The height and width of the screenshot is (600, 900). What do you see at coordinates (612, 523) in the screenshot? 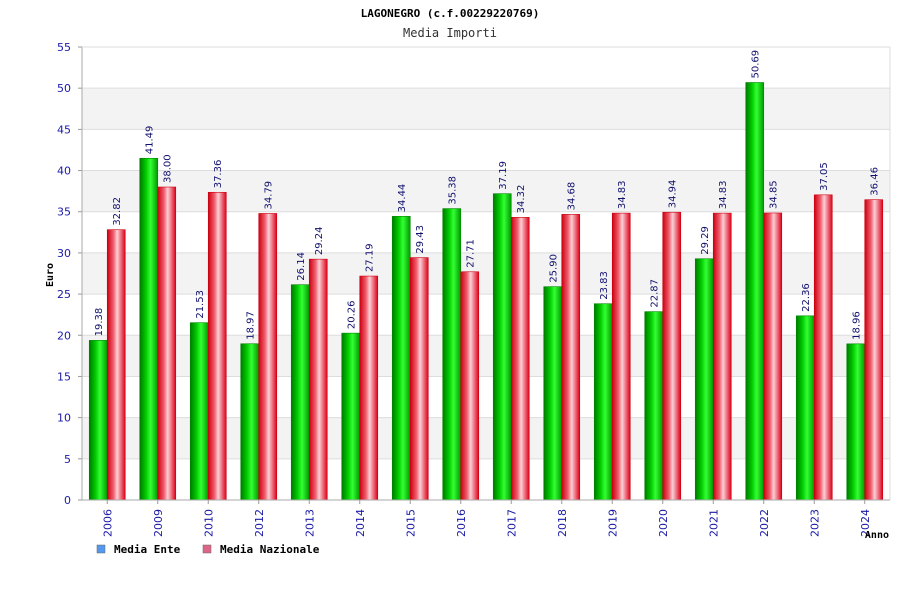
I see `x-tick-label: 2019` at bounding box center [612, 523].